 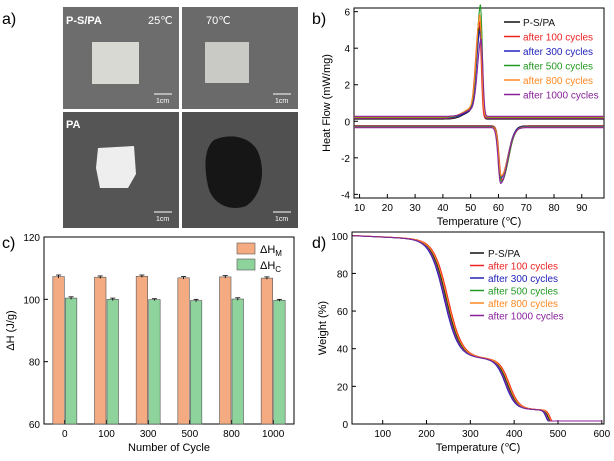 What do you see at coordinates (319, 243) in the screenshot?
I see `panel-d-label: d)` at bounding box center [319, 243].